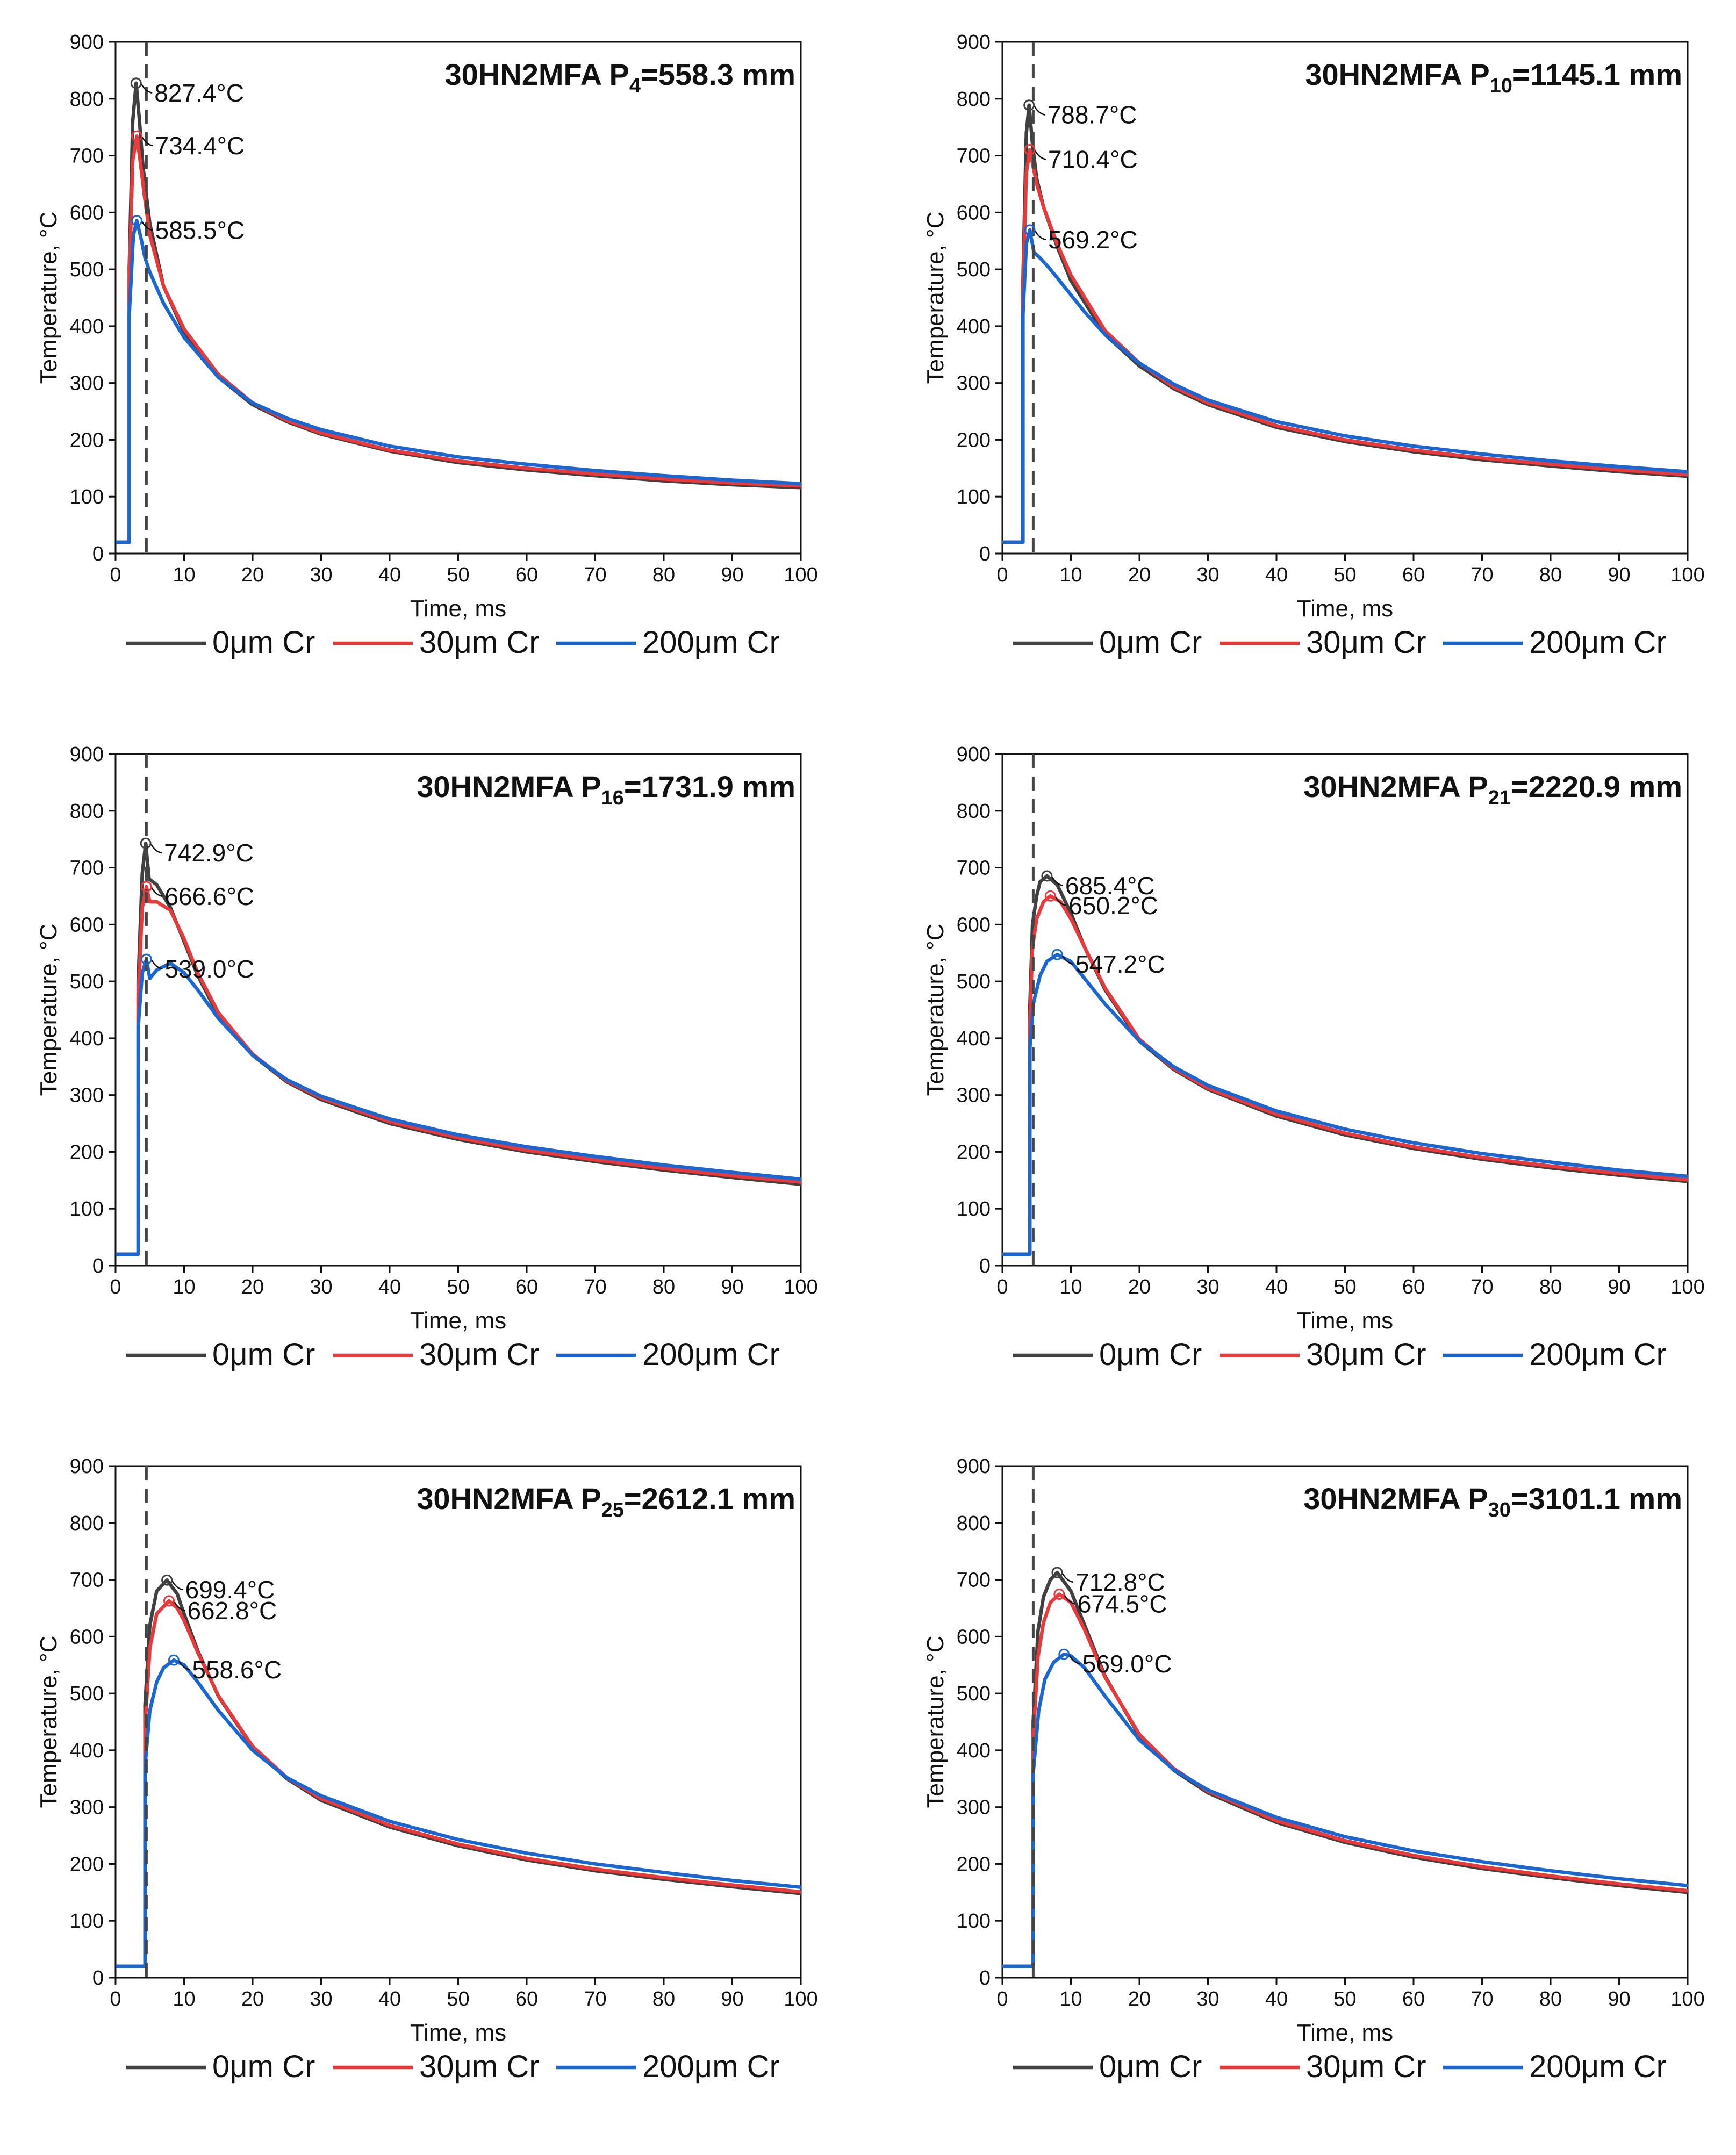  What do you see at coordinates (612, 1510) in the screenshot?
I see `title-subscript: 25` at bounding box center [612, 1510].